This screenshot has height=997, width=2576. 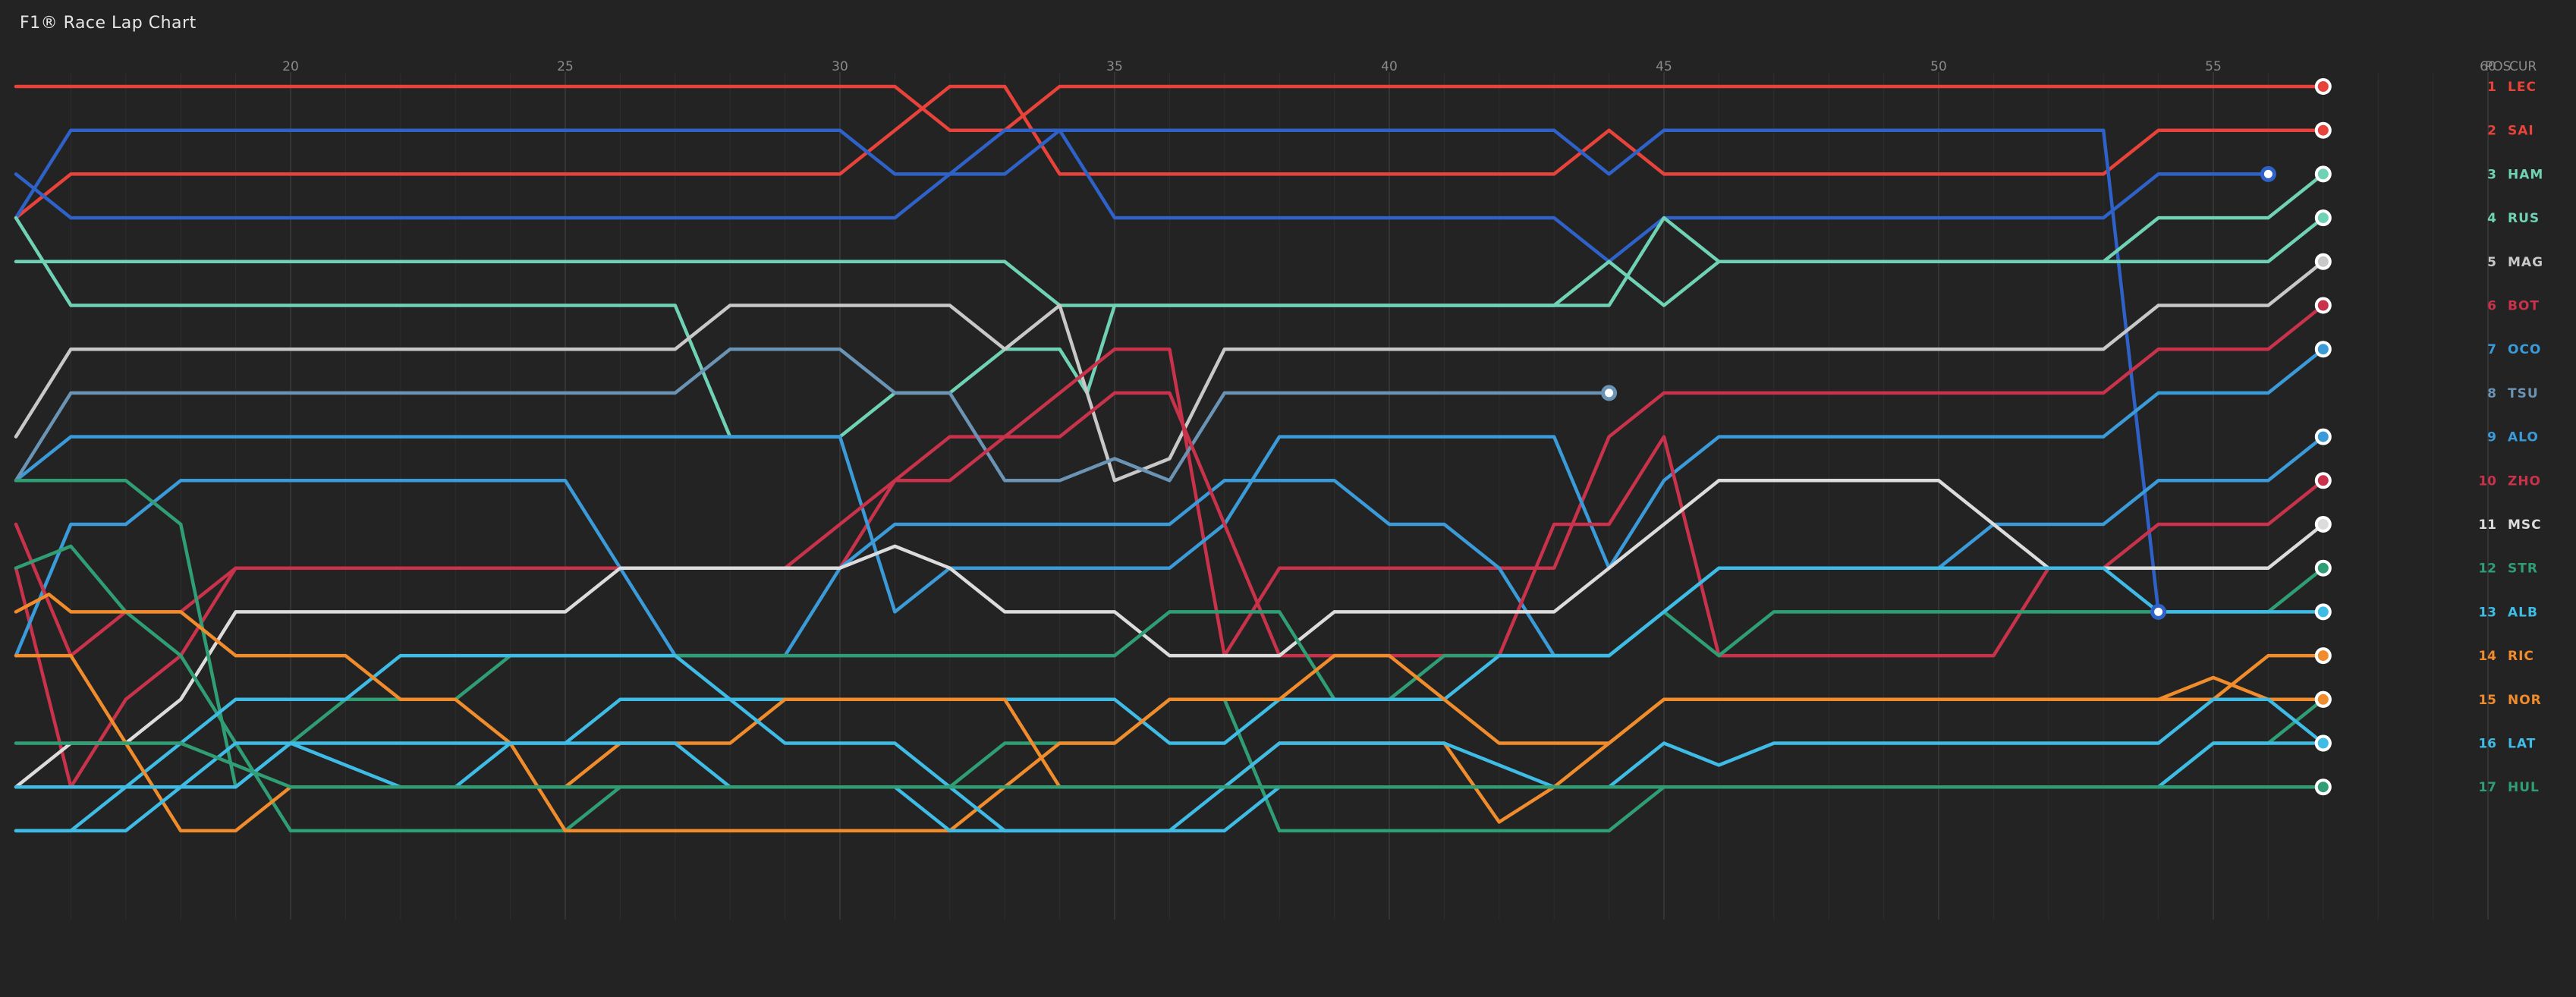 What do you see at coordinates (2525, 175) in the screenshot?
I see `legend-driver-code: HAM` at bounding box center [2525, 175].